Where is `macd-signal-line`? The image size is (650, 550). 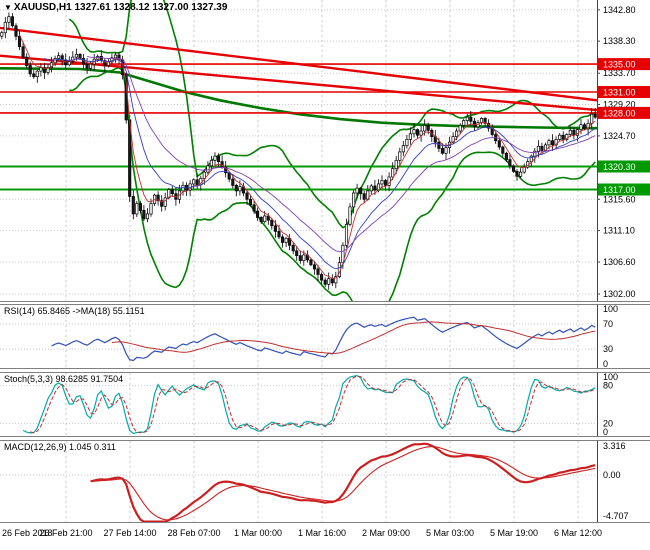 macd-signal-line is located at coordinates (343, 483).